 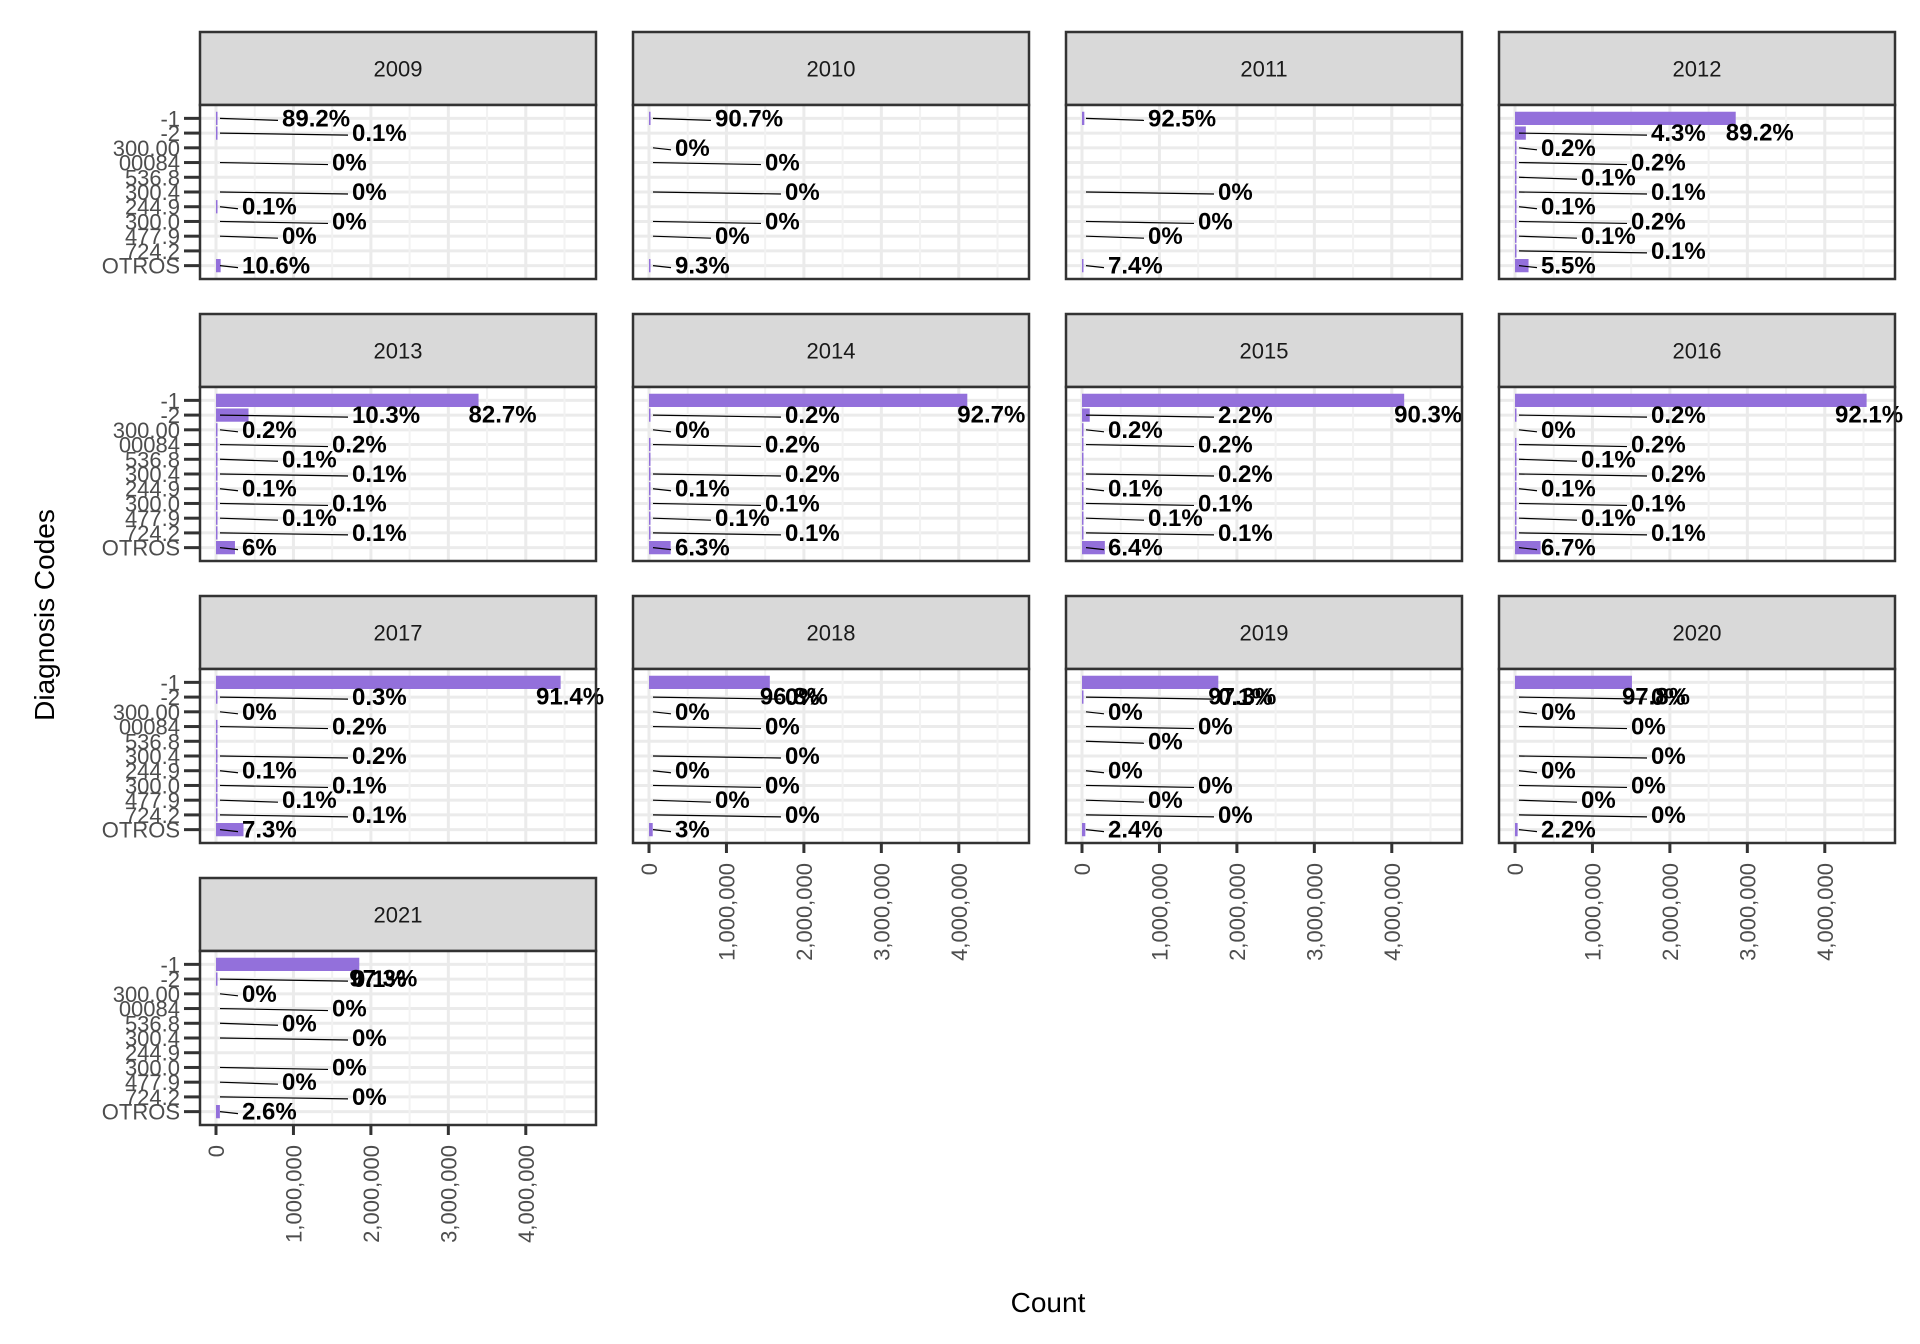 What do you see at coordinates (702, 548) in the screenshot?
I see `bar-pct-label: 6.3%` at bounding box center [702, 548].